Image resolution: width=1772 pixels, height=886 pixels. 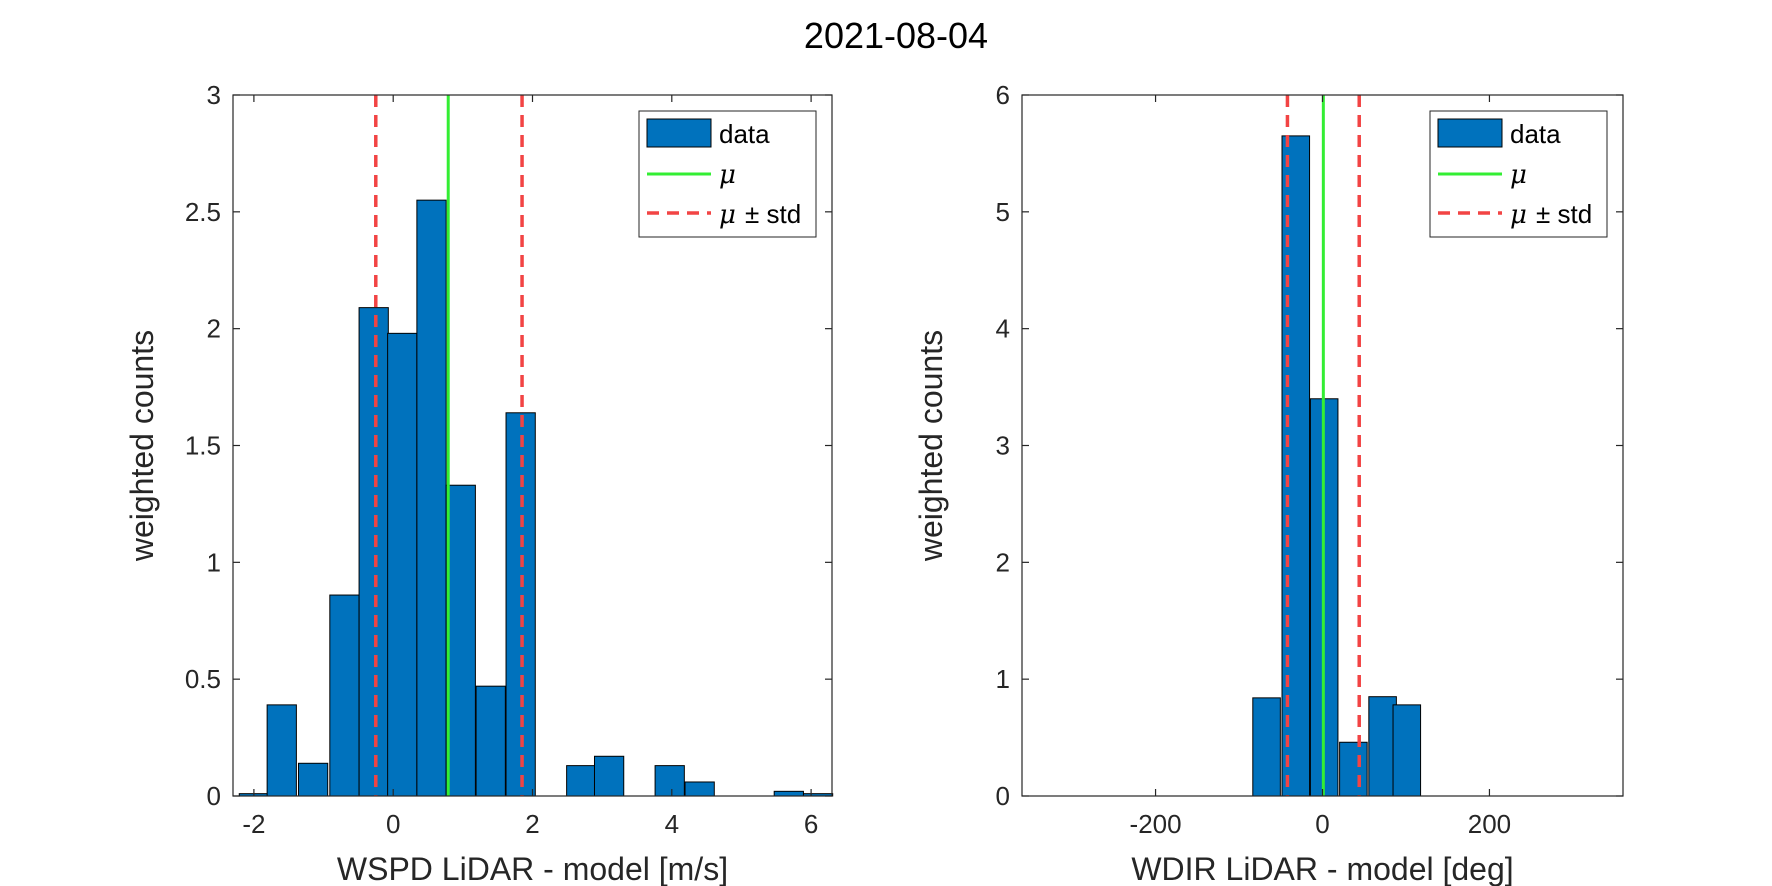 I want to click on wdir-legend-label-std-suffix: ± std, so click(x=1564, y=214).